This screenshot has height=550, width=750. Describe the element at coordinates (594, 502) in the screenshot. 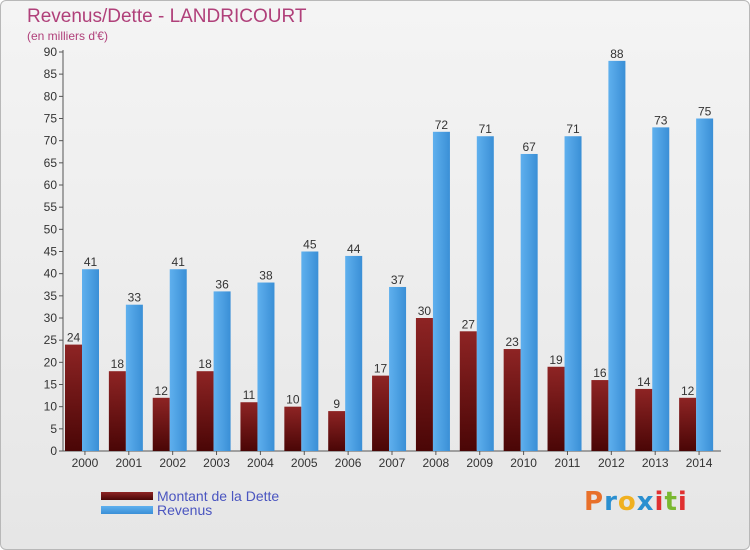

I see `logo-letter: P` at that location.